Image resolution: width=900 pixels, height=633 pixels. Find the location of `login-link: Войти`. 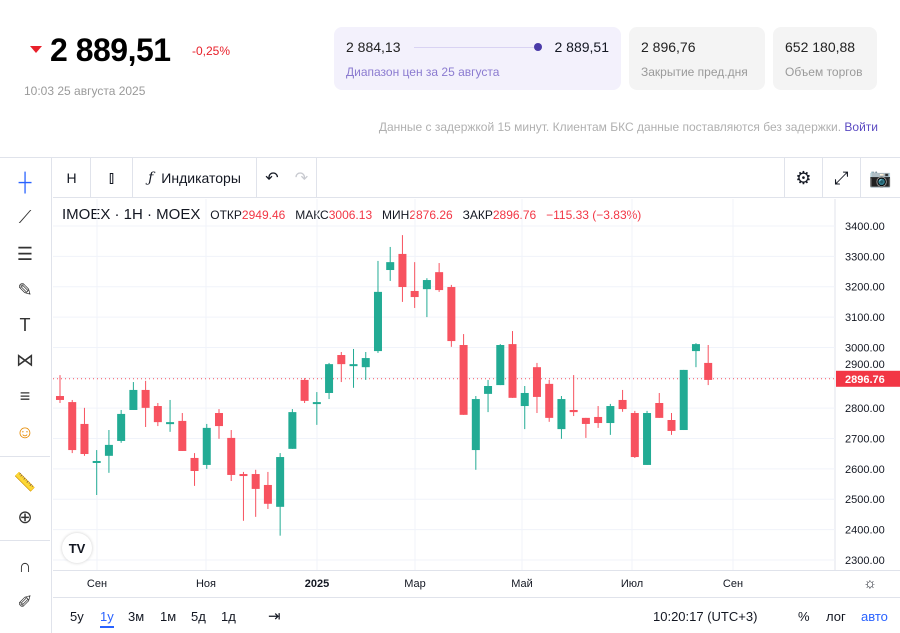

login-link: Войти is located at coordinates (861, 127).